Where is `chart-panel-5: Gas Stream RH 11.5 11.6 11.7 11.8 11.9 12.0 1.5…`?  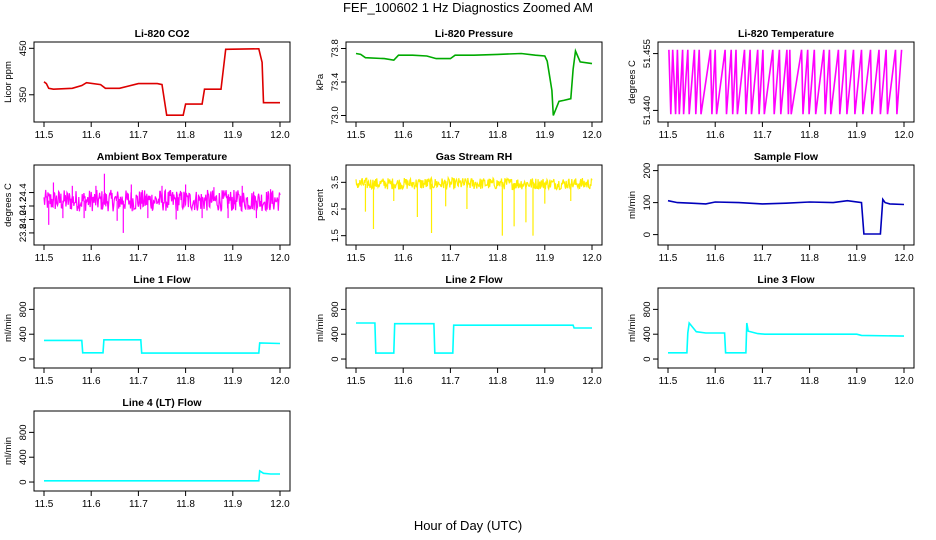 chart-panel-5: Gas Stream RH 11.5 11.6 11.7 11.8 11.9 12.0 1.5… is located at coordinates (459, 207).